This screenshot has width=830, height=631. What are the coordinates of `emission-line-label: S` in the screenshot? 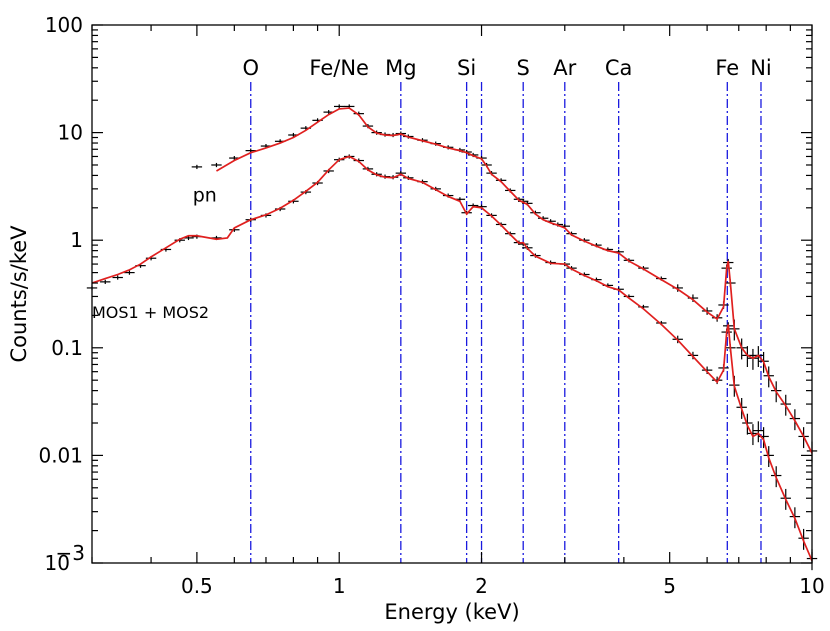 It's located at (523, 68).